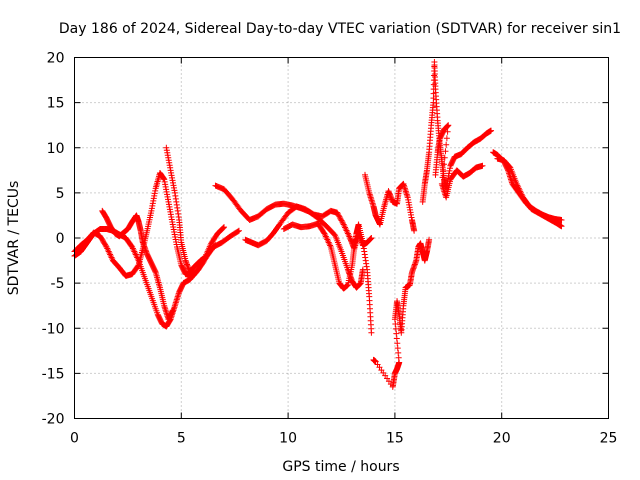  What do you see at coordinates (56, 149) in the screenshot?
I see `y-tick-label: 10` at bounding box center [56, 149].